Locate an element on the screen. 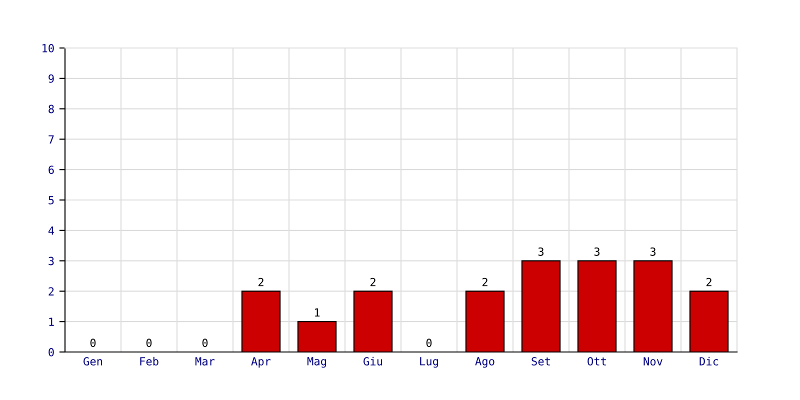 The image size is (800, 400). x-tick-label: Set is located at coordinates (541, 361).